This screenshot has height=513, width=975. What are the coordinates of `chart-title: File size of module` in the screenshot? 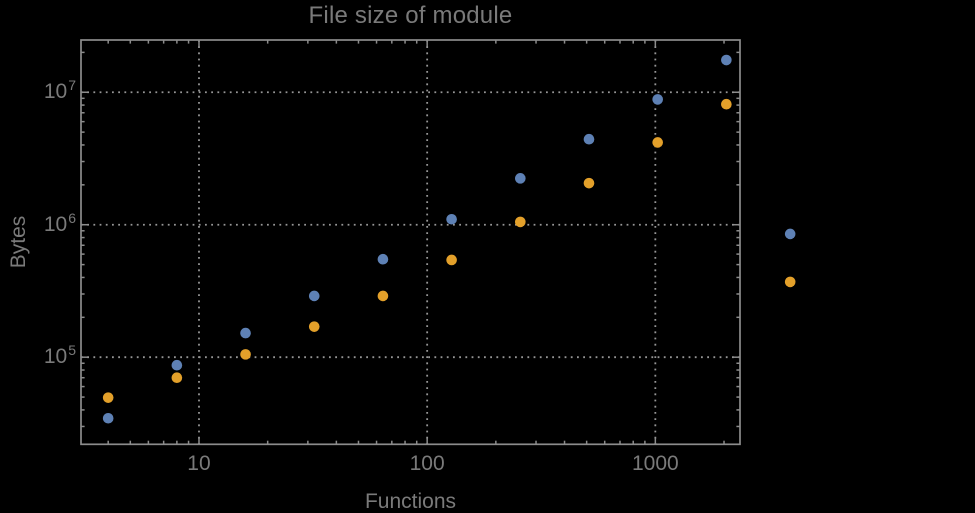 It's located at (410, 15).